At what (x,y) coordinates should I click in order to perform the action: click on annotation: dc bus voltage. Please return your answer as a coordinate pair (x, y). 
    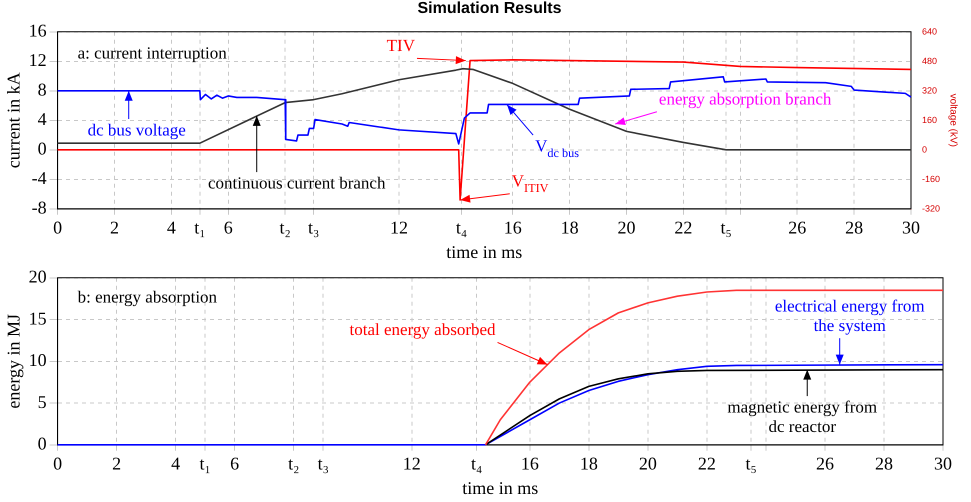
    Looking at the image, I should click on (137, 130).